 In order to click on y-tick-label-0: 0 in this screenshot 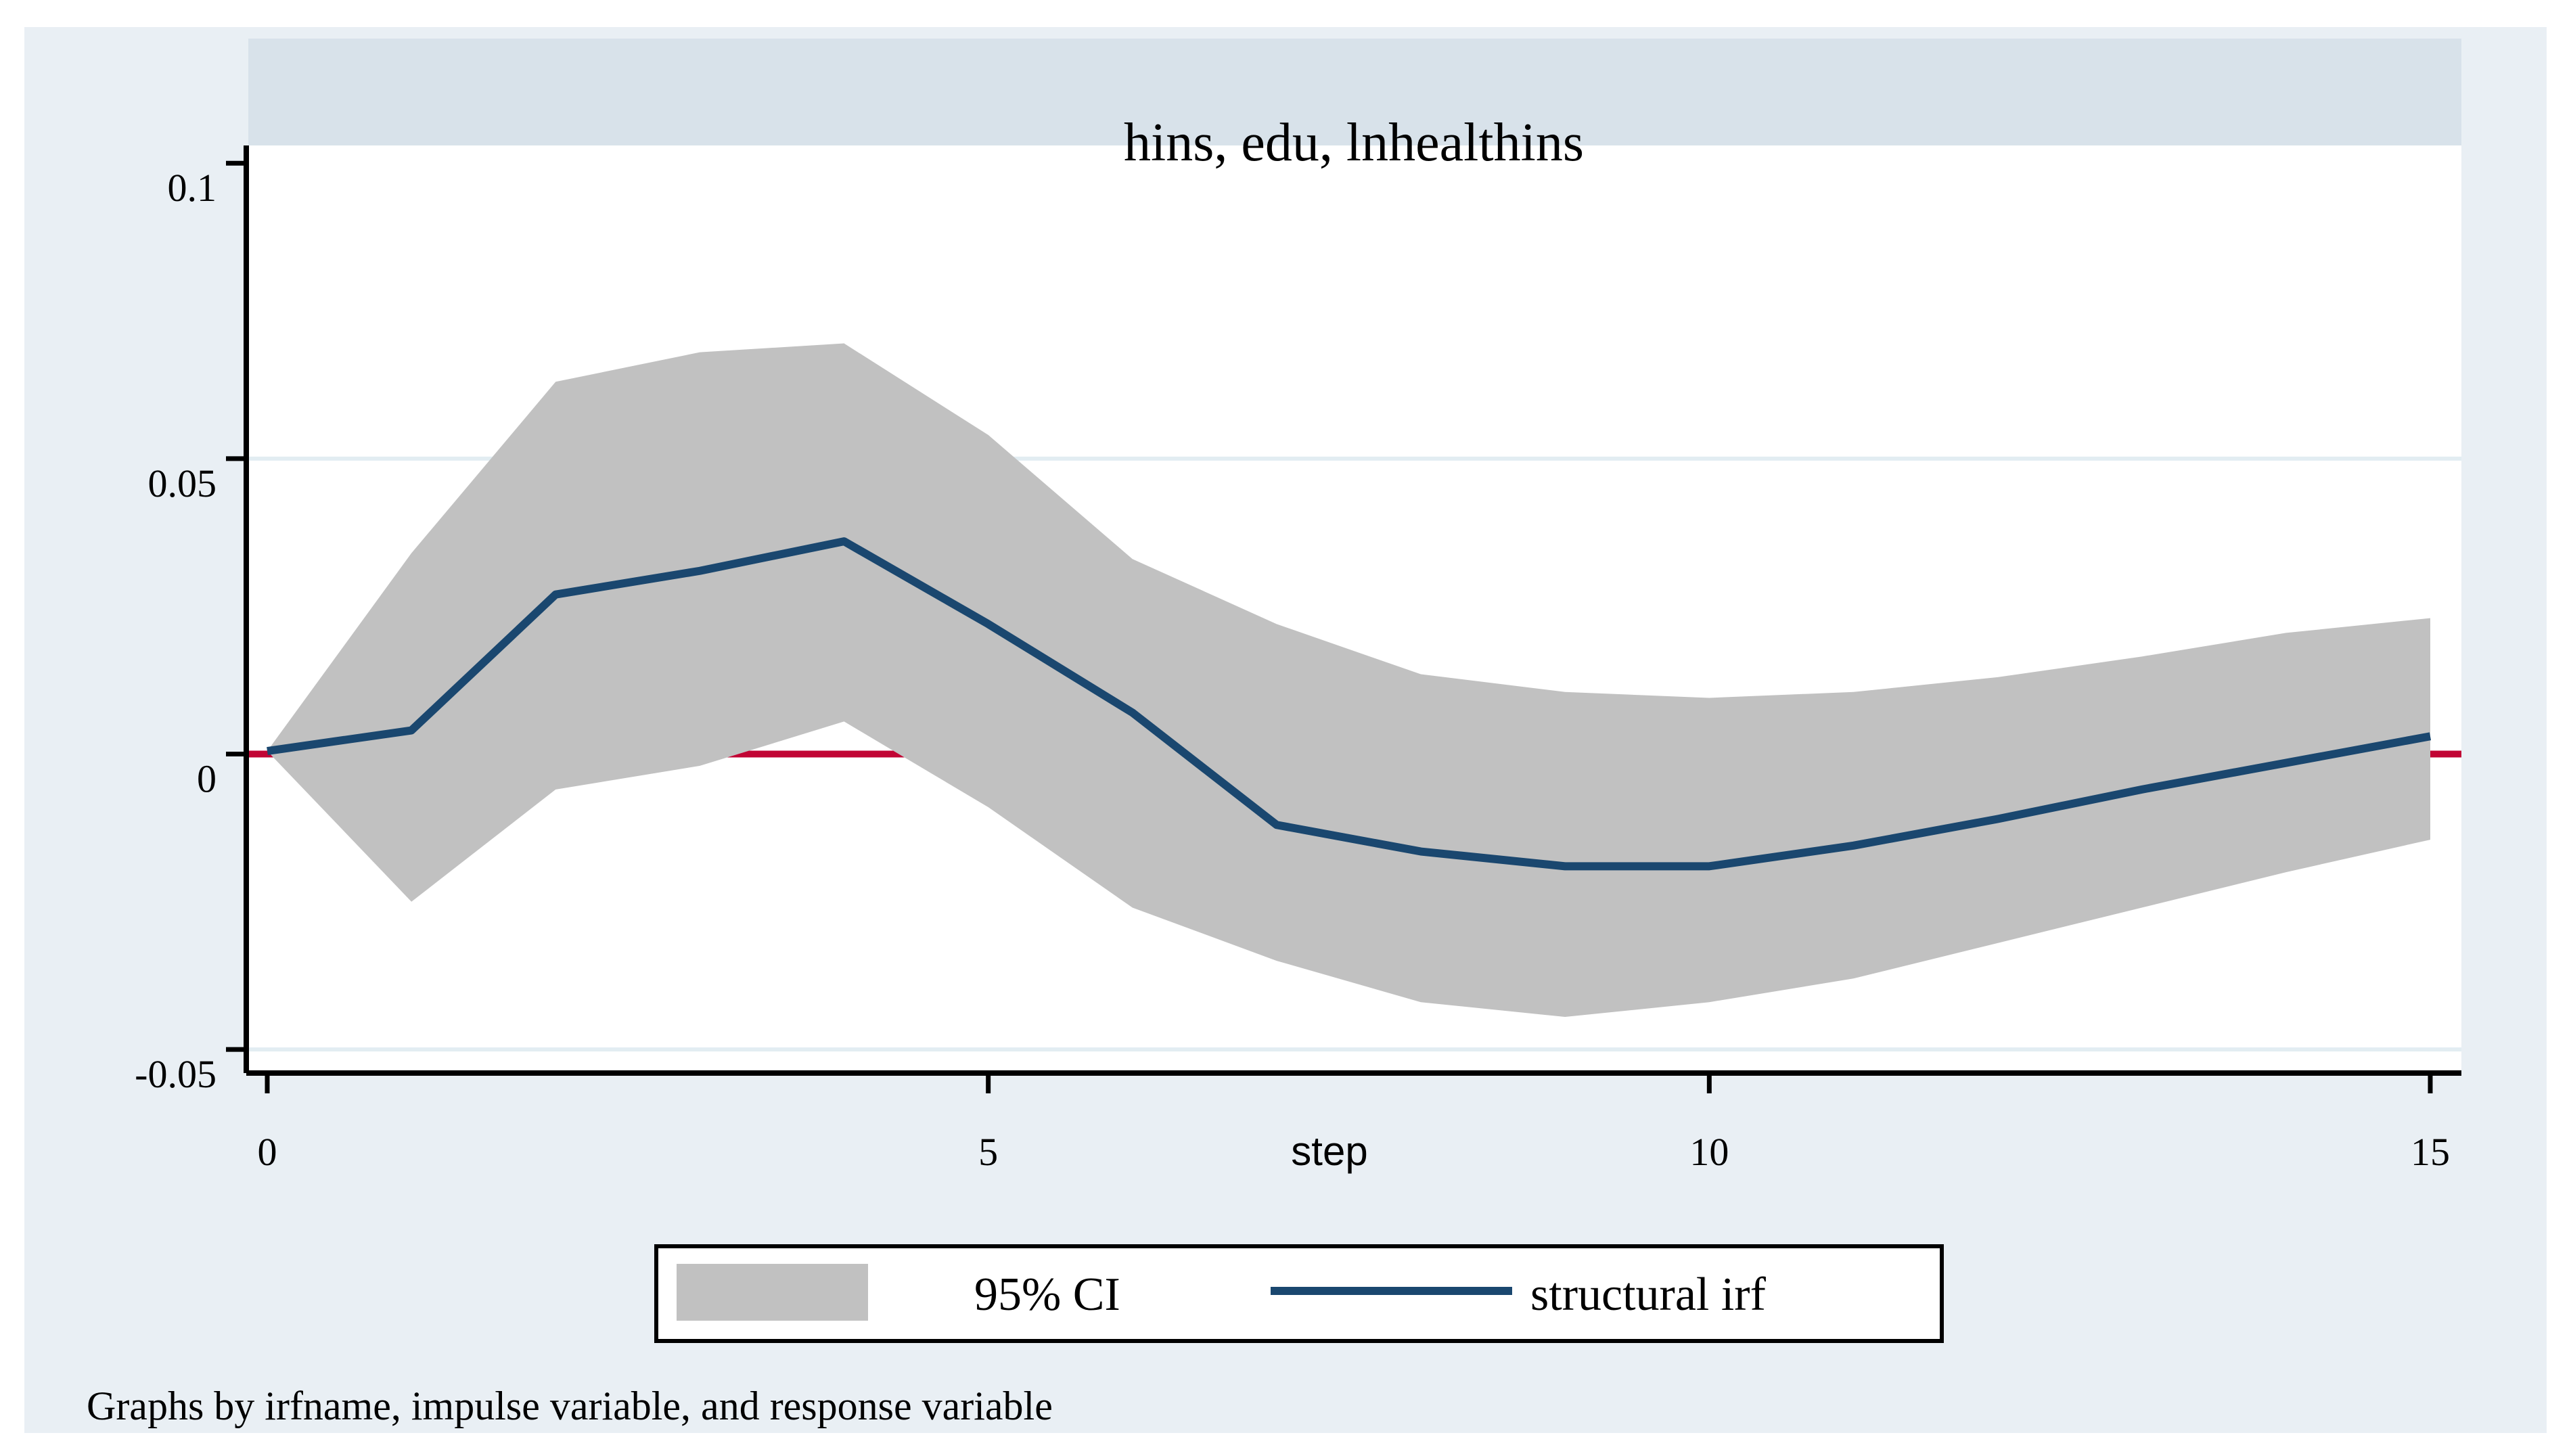, I will do `click(207, 778)`.